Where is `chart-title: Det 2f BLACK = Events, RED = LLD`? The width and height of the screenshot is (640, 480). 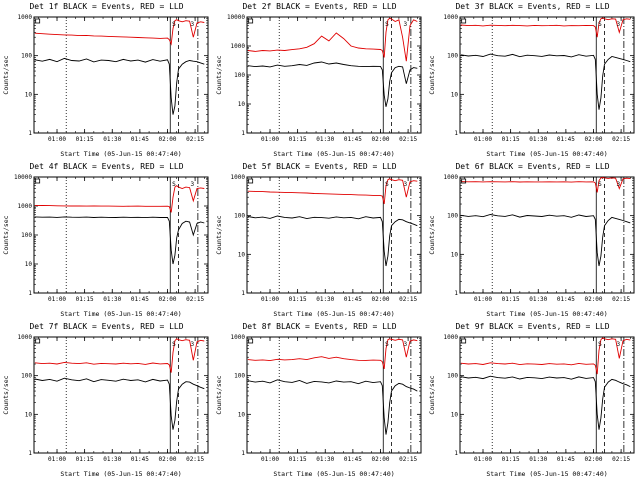 chart-title: Det 2f BLACK = Events, RED = LLD is located at coordinates (319, 6).